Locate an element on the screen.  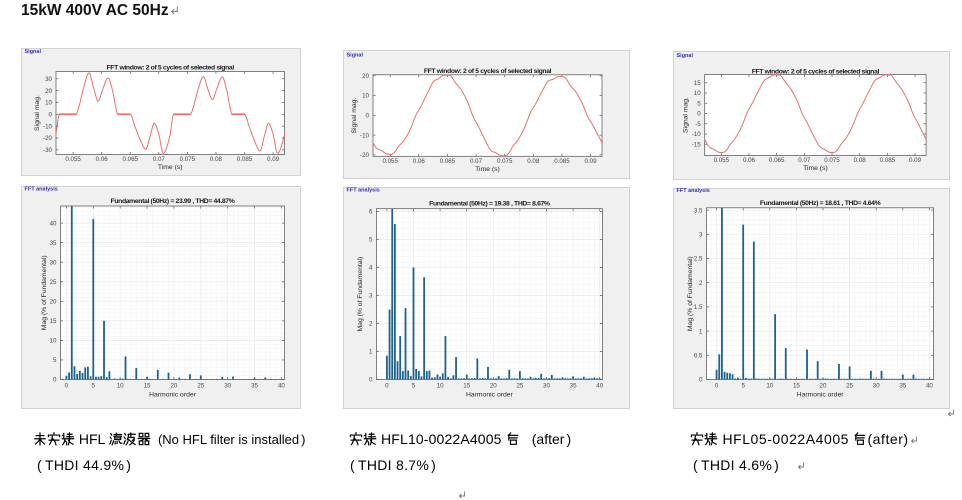
svg-text: -5 is located at coordinates (698, 124).